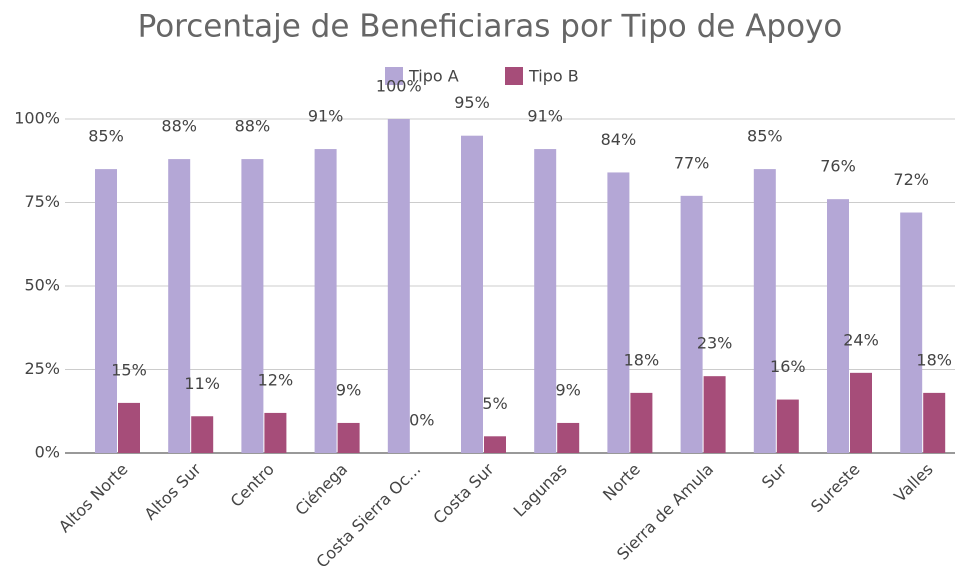 The height and width of the screenshot is (581, 962). Describe the element at coordinates (421, 420) in the screenshot. I see `data-label: 0%` at that location.